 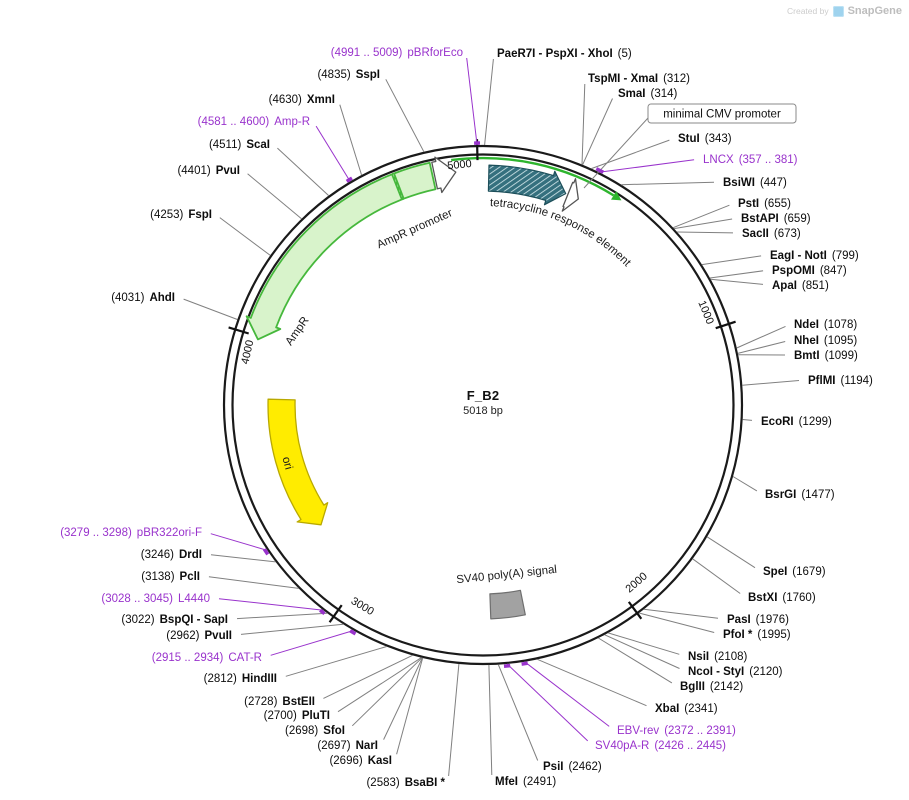 What do you see at coordinates (796, 422) in the screenshot?
I see `site-label-ecori: EcoRI (1299)` at bounding box center [796, 422].